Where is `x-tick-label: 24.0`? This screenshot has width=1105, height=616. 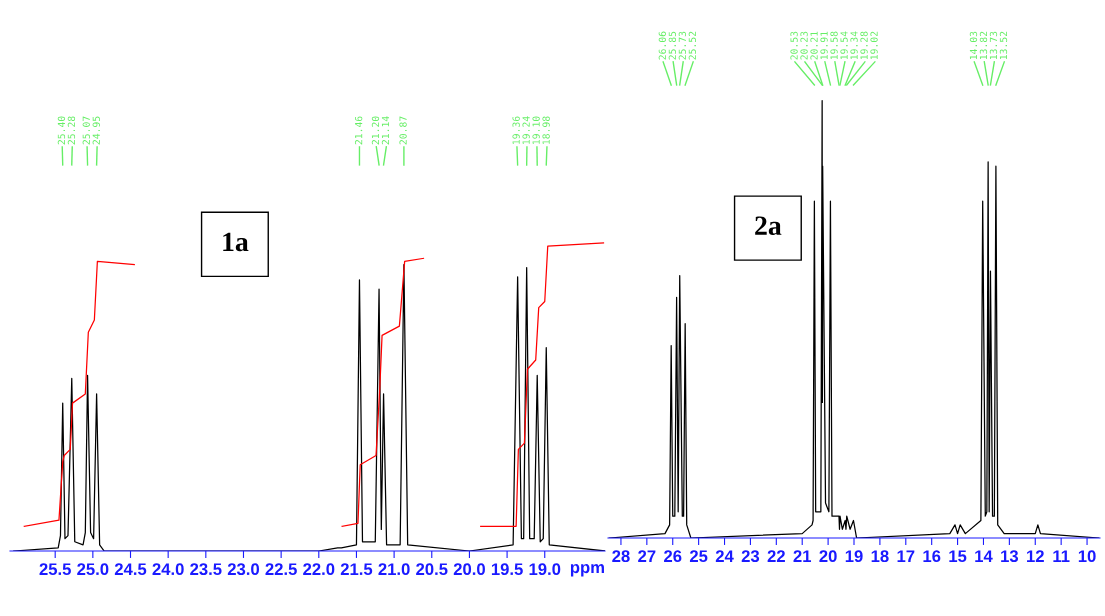
x-tick-label: 24.0 is located at coordinates (168, 569).